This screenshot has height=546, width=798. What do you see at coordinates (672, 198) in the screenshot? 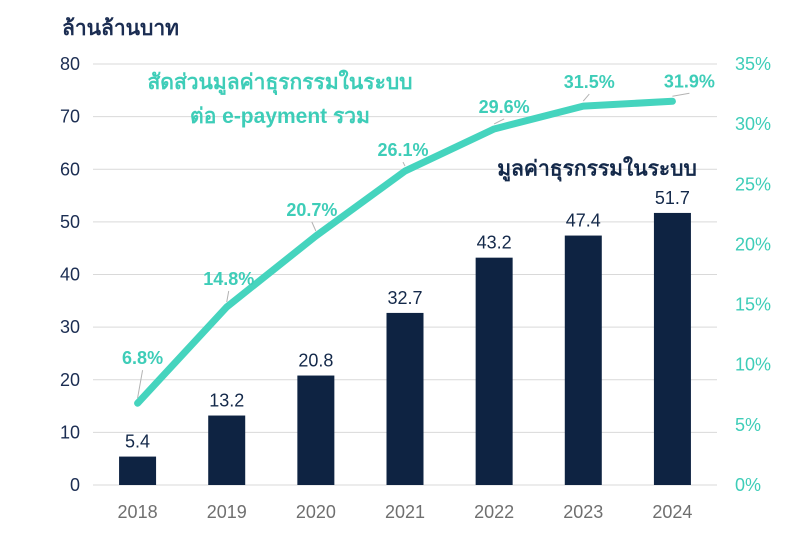
I see `bar-value-label: 51.7` at bounding box center [672, 198].